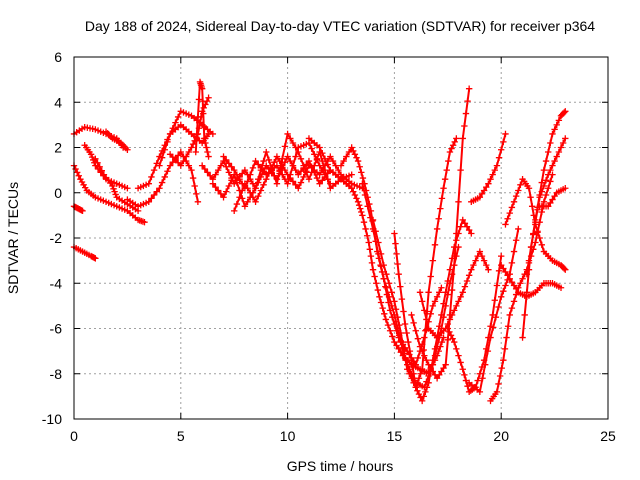  I want to click on x-tick-label: 25, so click(608, 436).